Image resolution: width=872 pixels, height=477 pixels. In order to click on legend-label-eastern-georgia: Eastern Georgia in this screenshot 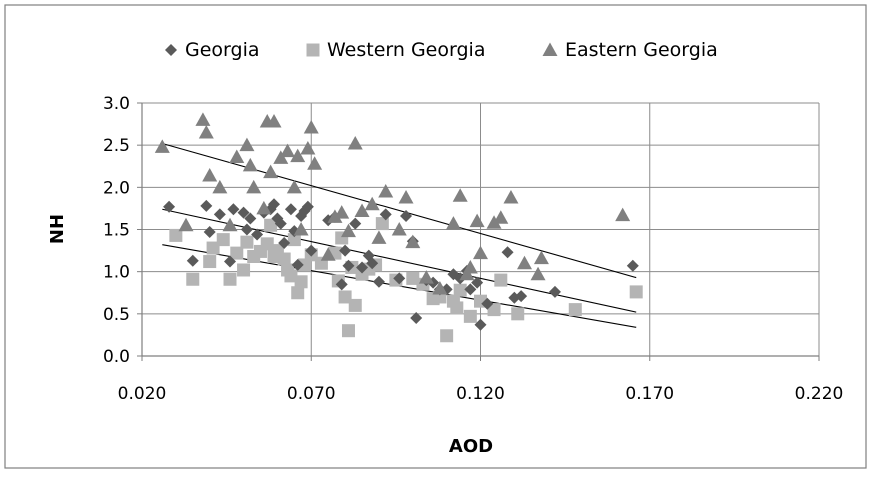, I will do `click(641, 50)`.